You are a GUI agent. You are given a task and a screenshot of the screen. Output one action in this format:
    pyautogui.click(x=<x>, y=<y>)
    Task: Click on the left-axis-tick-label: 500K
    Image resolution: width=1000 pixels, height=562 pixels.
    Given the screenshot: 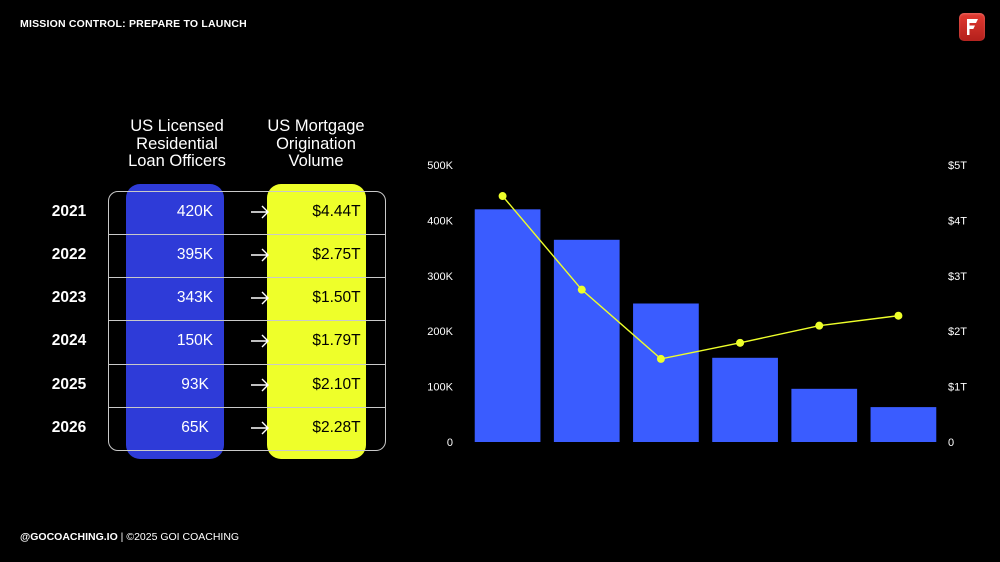 What is the action you would take?
    pyautogui.click(x=440, y=166)
    